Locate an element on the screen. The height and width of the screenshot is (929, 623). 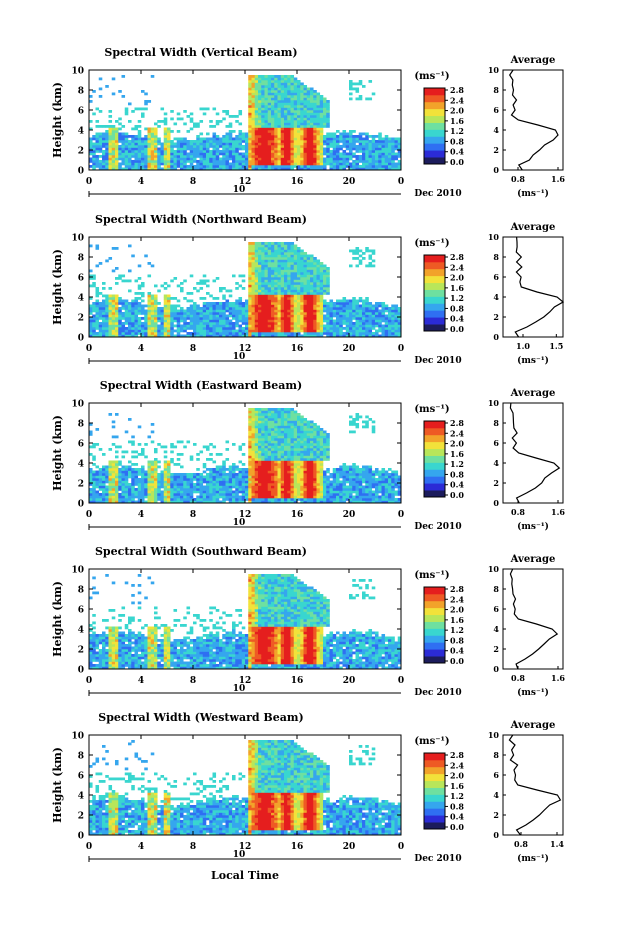
colorbar-tick-label: 0.0 is located at coordinates (457, 329).